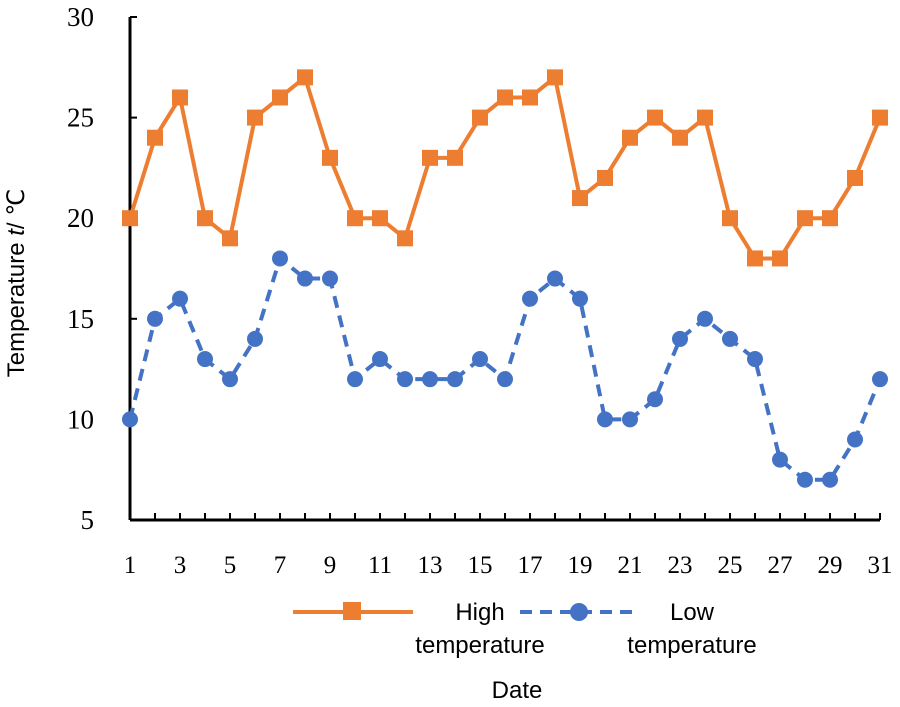 The height and width of the screenshot is (707, 900). Describe the element at coordinates (80, 17) in the screenshot. I see `y-tick-label: 30` at that location.